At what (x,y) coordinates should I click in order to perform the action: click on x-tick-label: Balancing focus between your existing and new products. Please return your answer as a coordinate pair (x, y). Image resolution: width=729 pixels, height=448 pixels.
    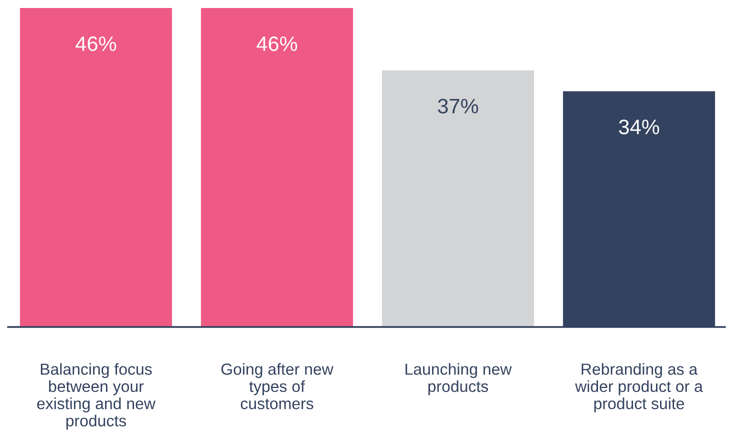
    Looking at the image, I should click on (96, 396).